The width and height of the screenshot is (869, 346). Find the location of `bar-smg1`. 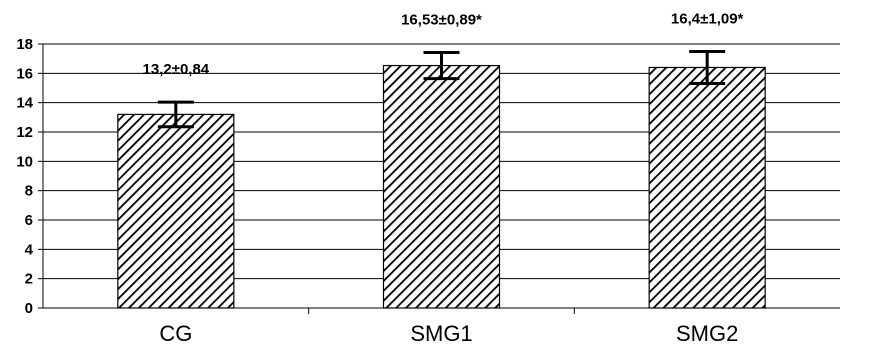

bar-smg1 is located at coordinates (441, 186).